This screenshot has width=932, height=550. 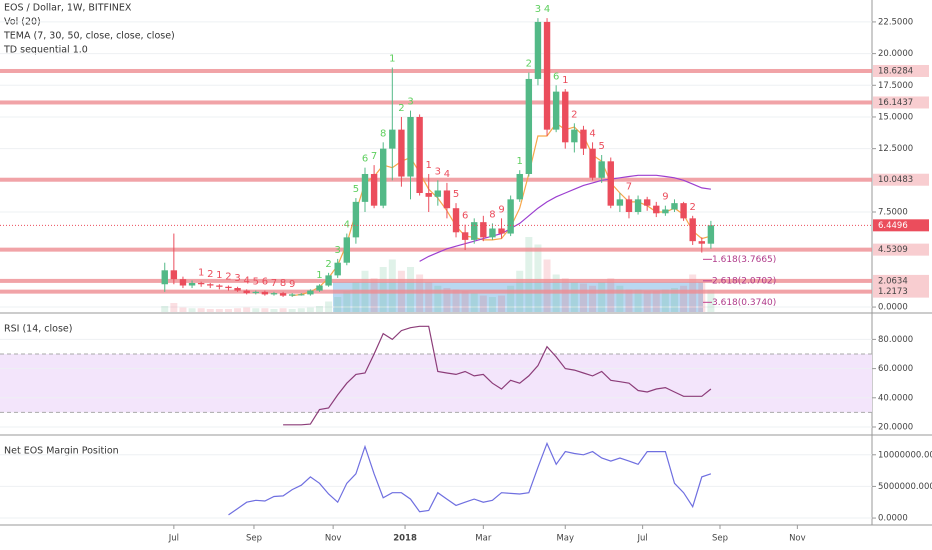 I want to click on y-tick-label: 20.0000, so click(x=895, y=427).